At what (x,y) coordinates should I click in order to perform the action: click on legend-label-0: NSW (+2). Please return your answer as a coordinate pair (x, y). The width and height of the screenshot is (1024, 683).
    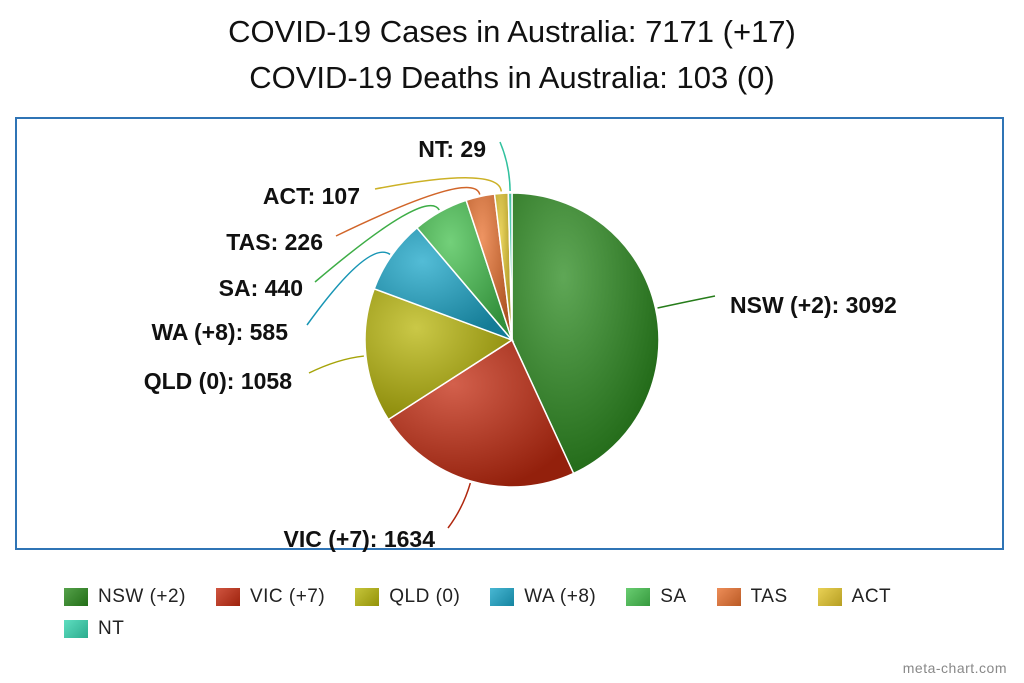
    Looking at the image, I should click on (142, 596).